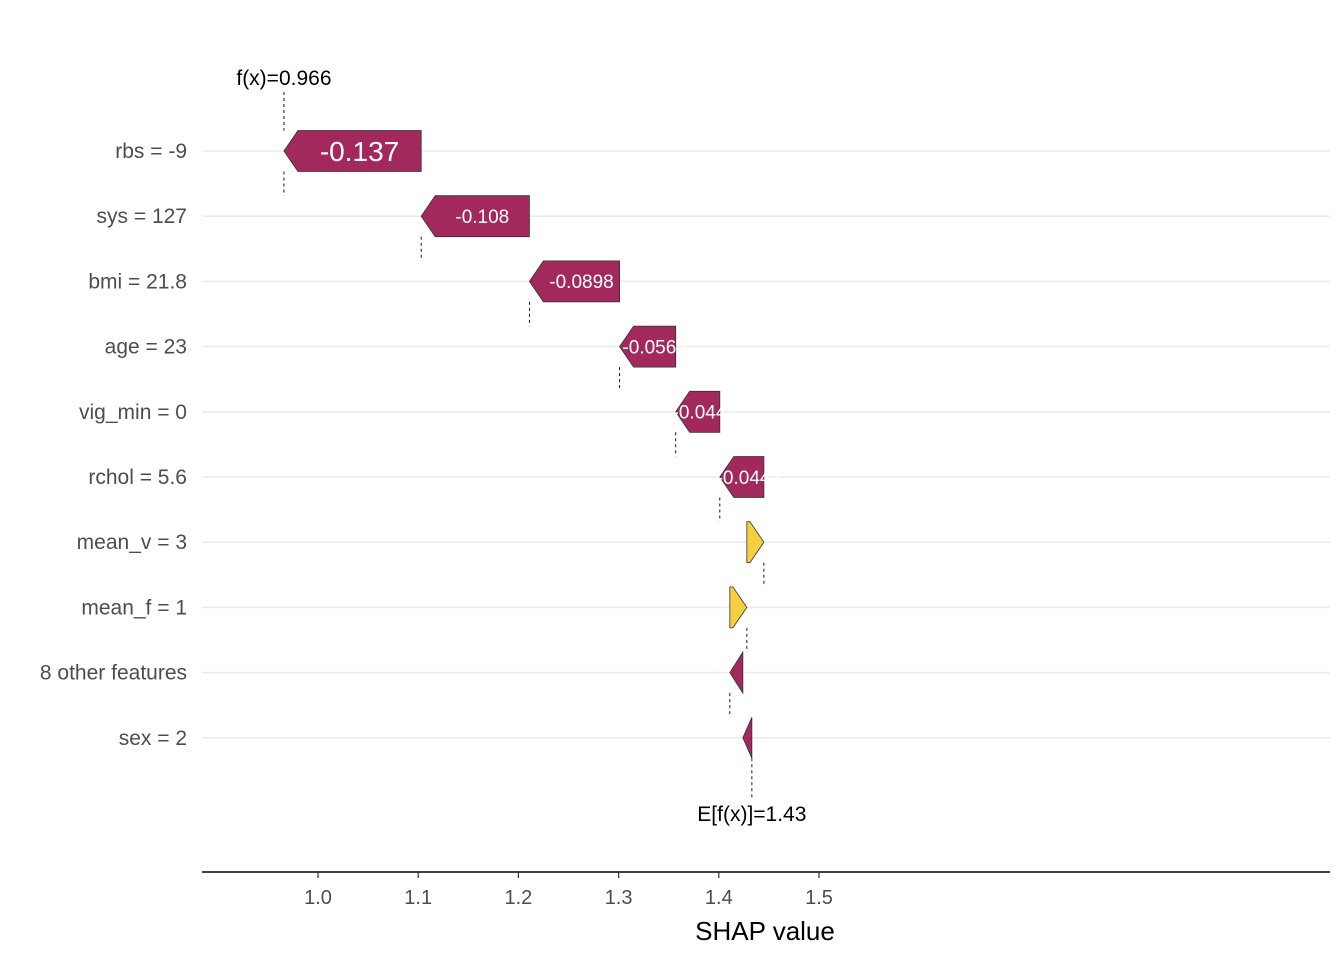  What do you see at coordinates (581, 282) in the screenshot?
I see `bar-value-label: -0.0898` at bounding box center [581, 282].